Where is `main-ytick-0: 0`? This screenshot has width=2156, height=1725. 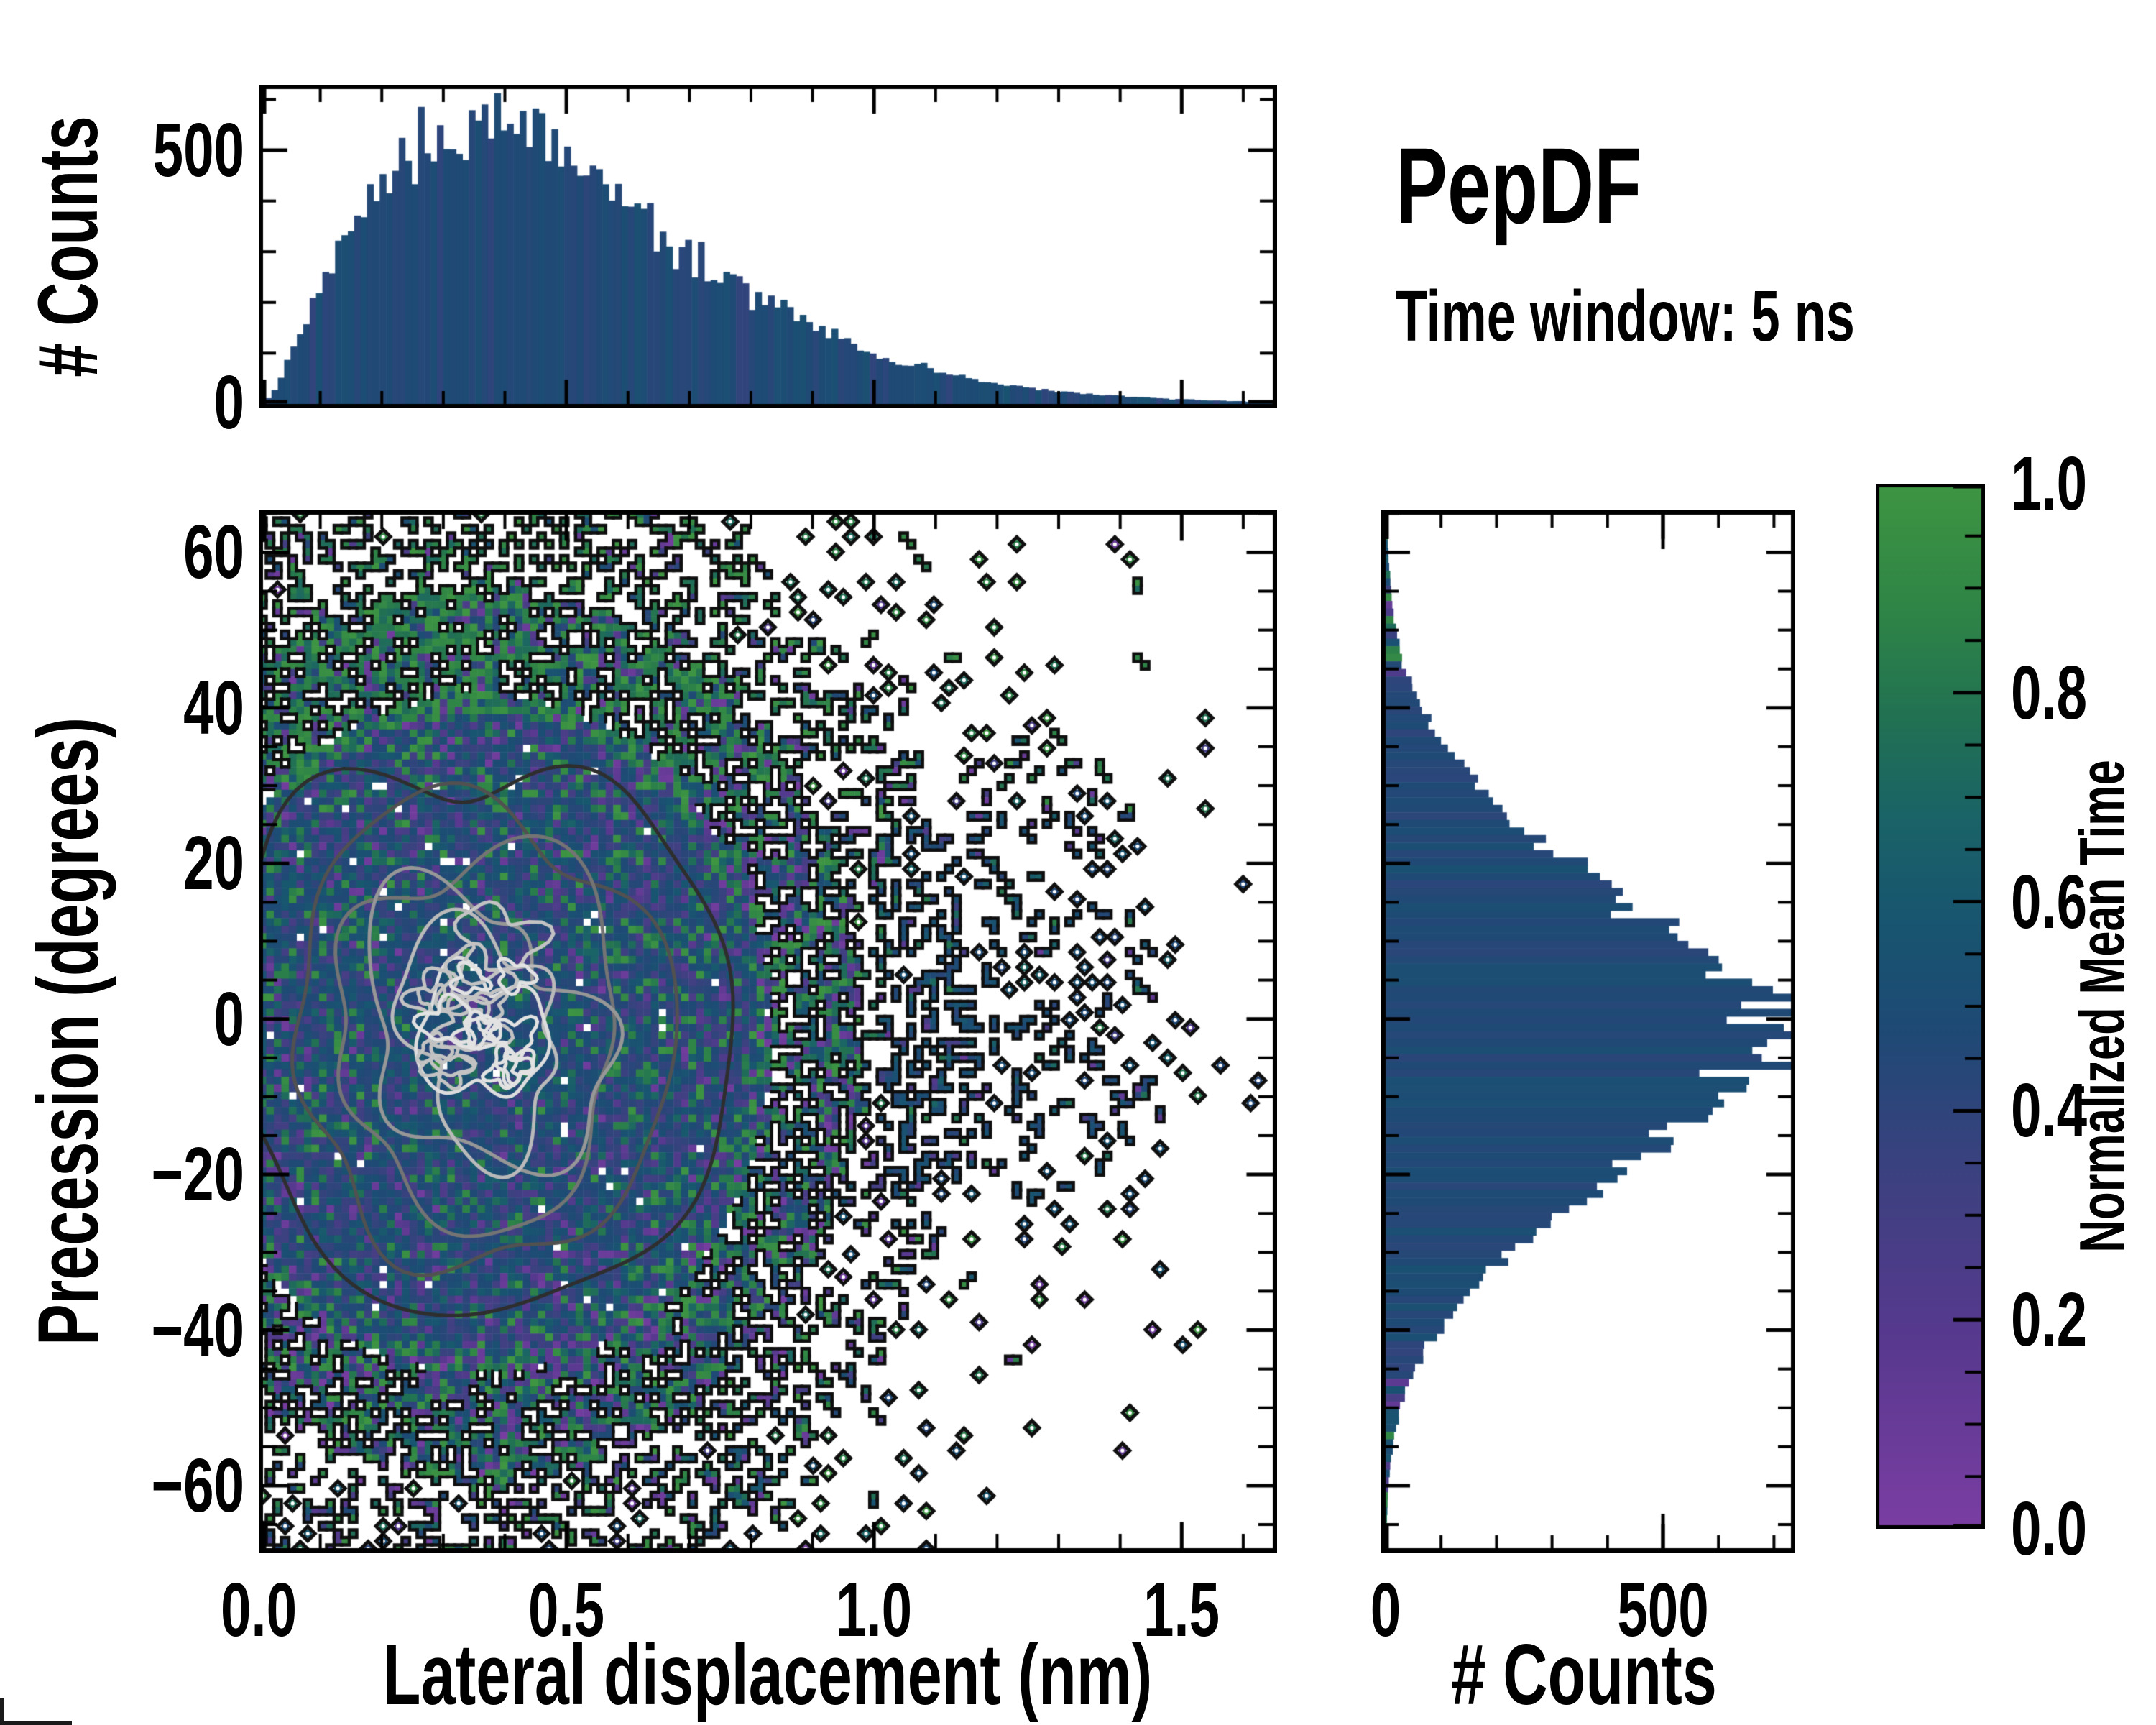 main-ytick-0: 0 is located at coordinates (229, 1019).